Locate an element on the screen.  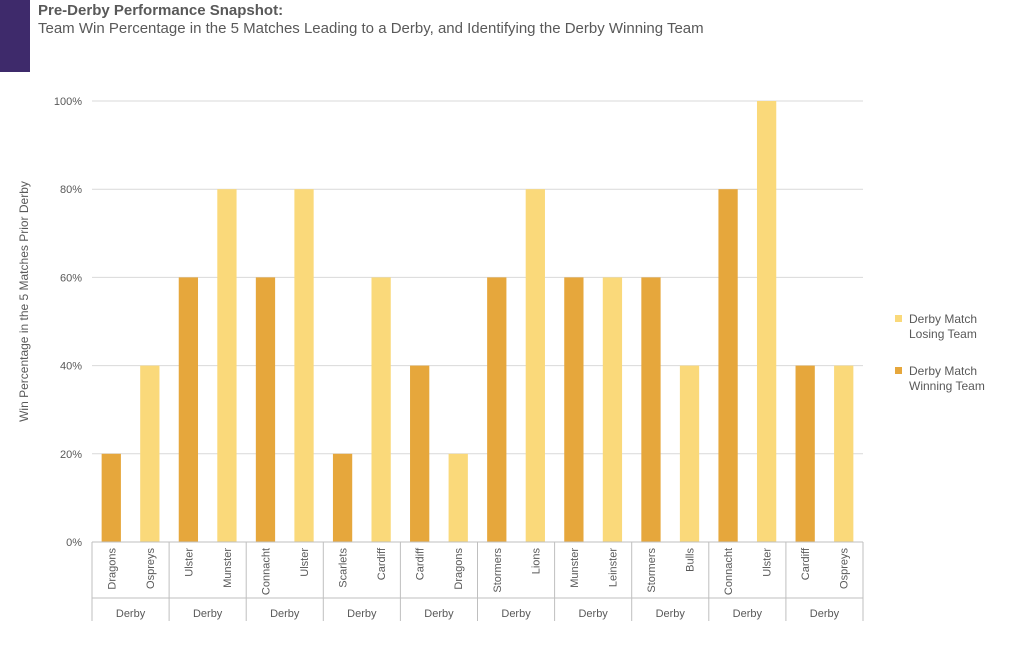
bar-munster-losing is located at coordinates (227, 365).